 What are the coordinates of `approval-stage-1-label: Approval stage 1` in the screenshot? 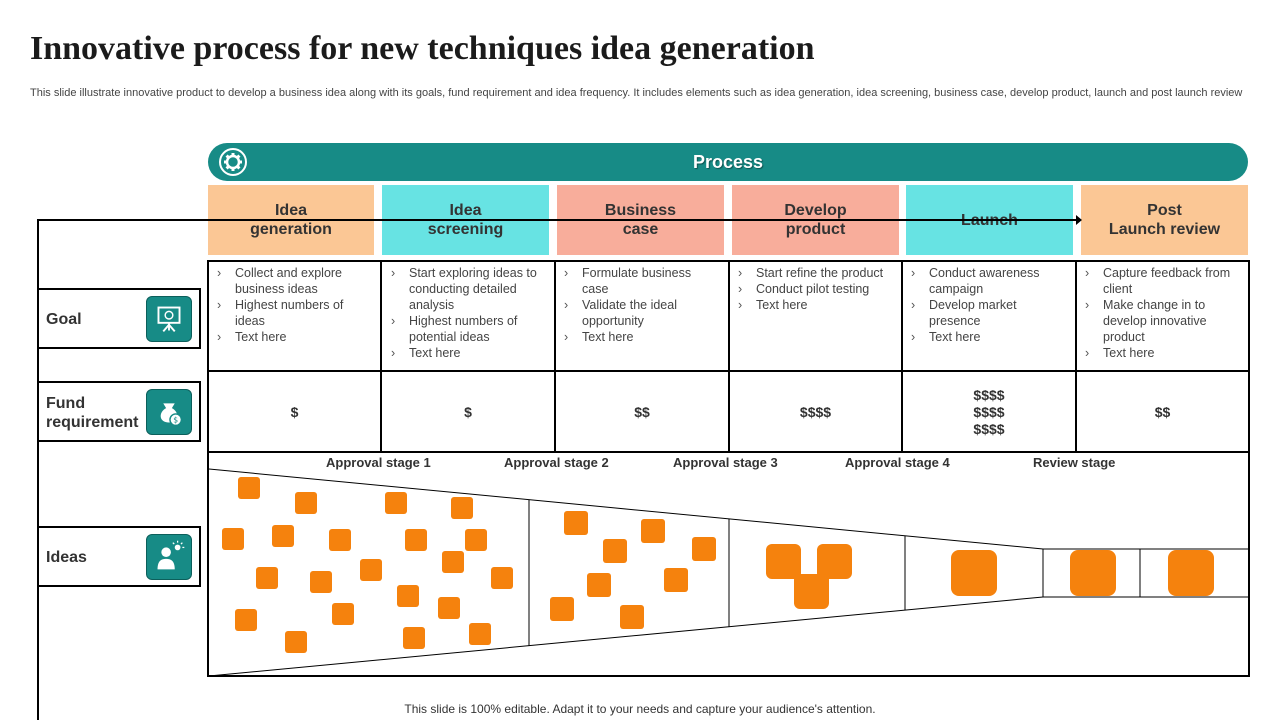 It's located at (378, 462).